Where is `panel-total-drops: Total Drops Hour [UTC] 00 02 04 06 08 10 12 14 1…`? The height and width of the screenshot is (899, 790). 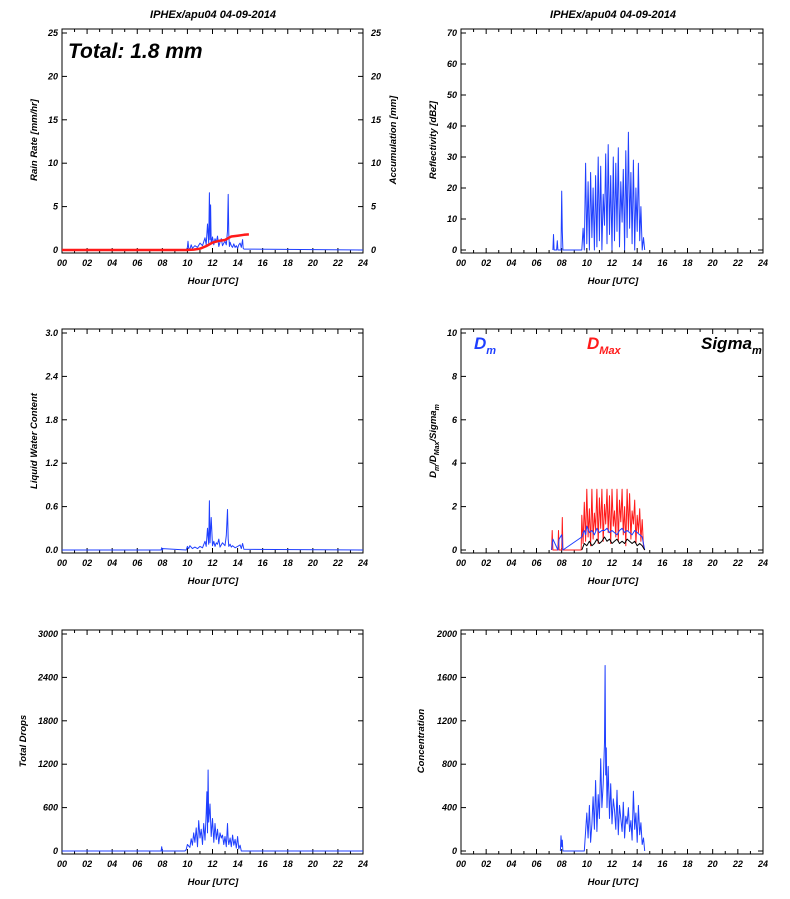
panel-total-drops: Total Drops Hour [UTC] 00 02 04 06 08 10 12 14 1… is located at coordinates (193, 758).